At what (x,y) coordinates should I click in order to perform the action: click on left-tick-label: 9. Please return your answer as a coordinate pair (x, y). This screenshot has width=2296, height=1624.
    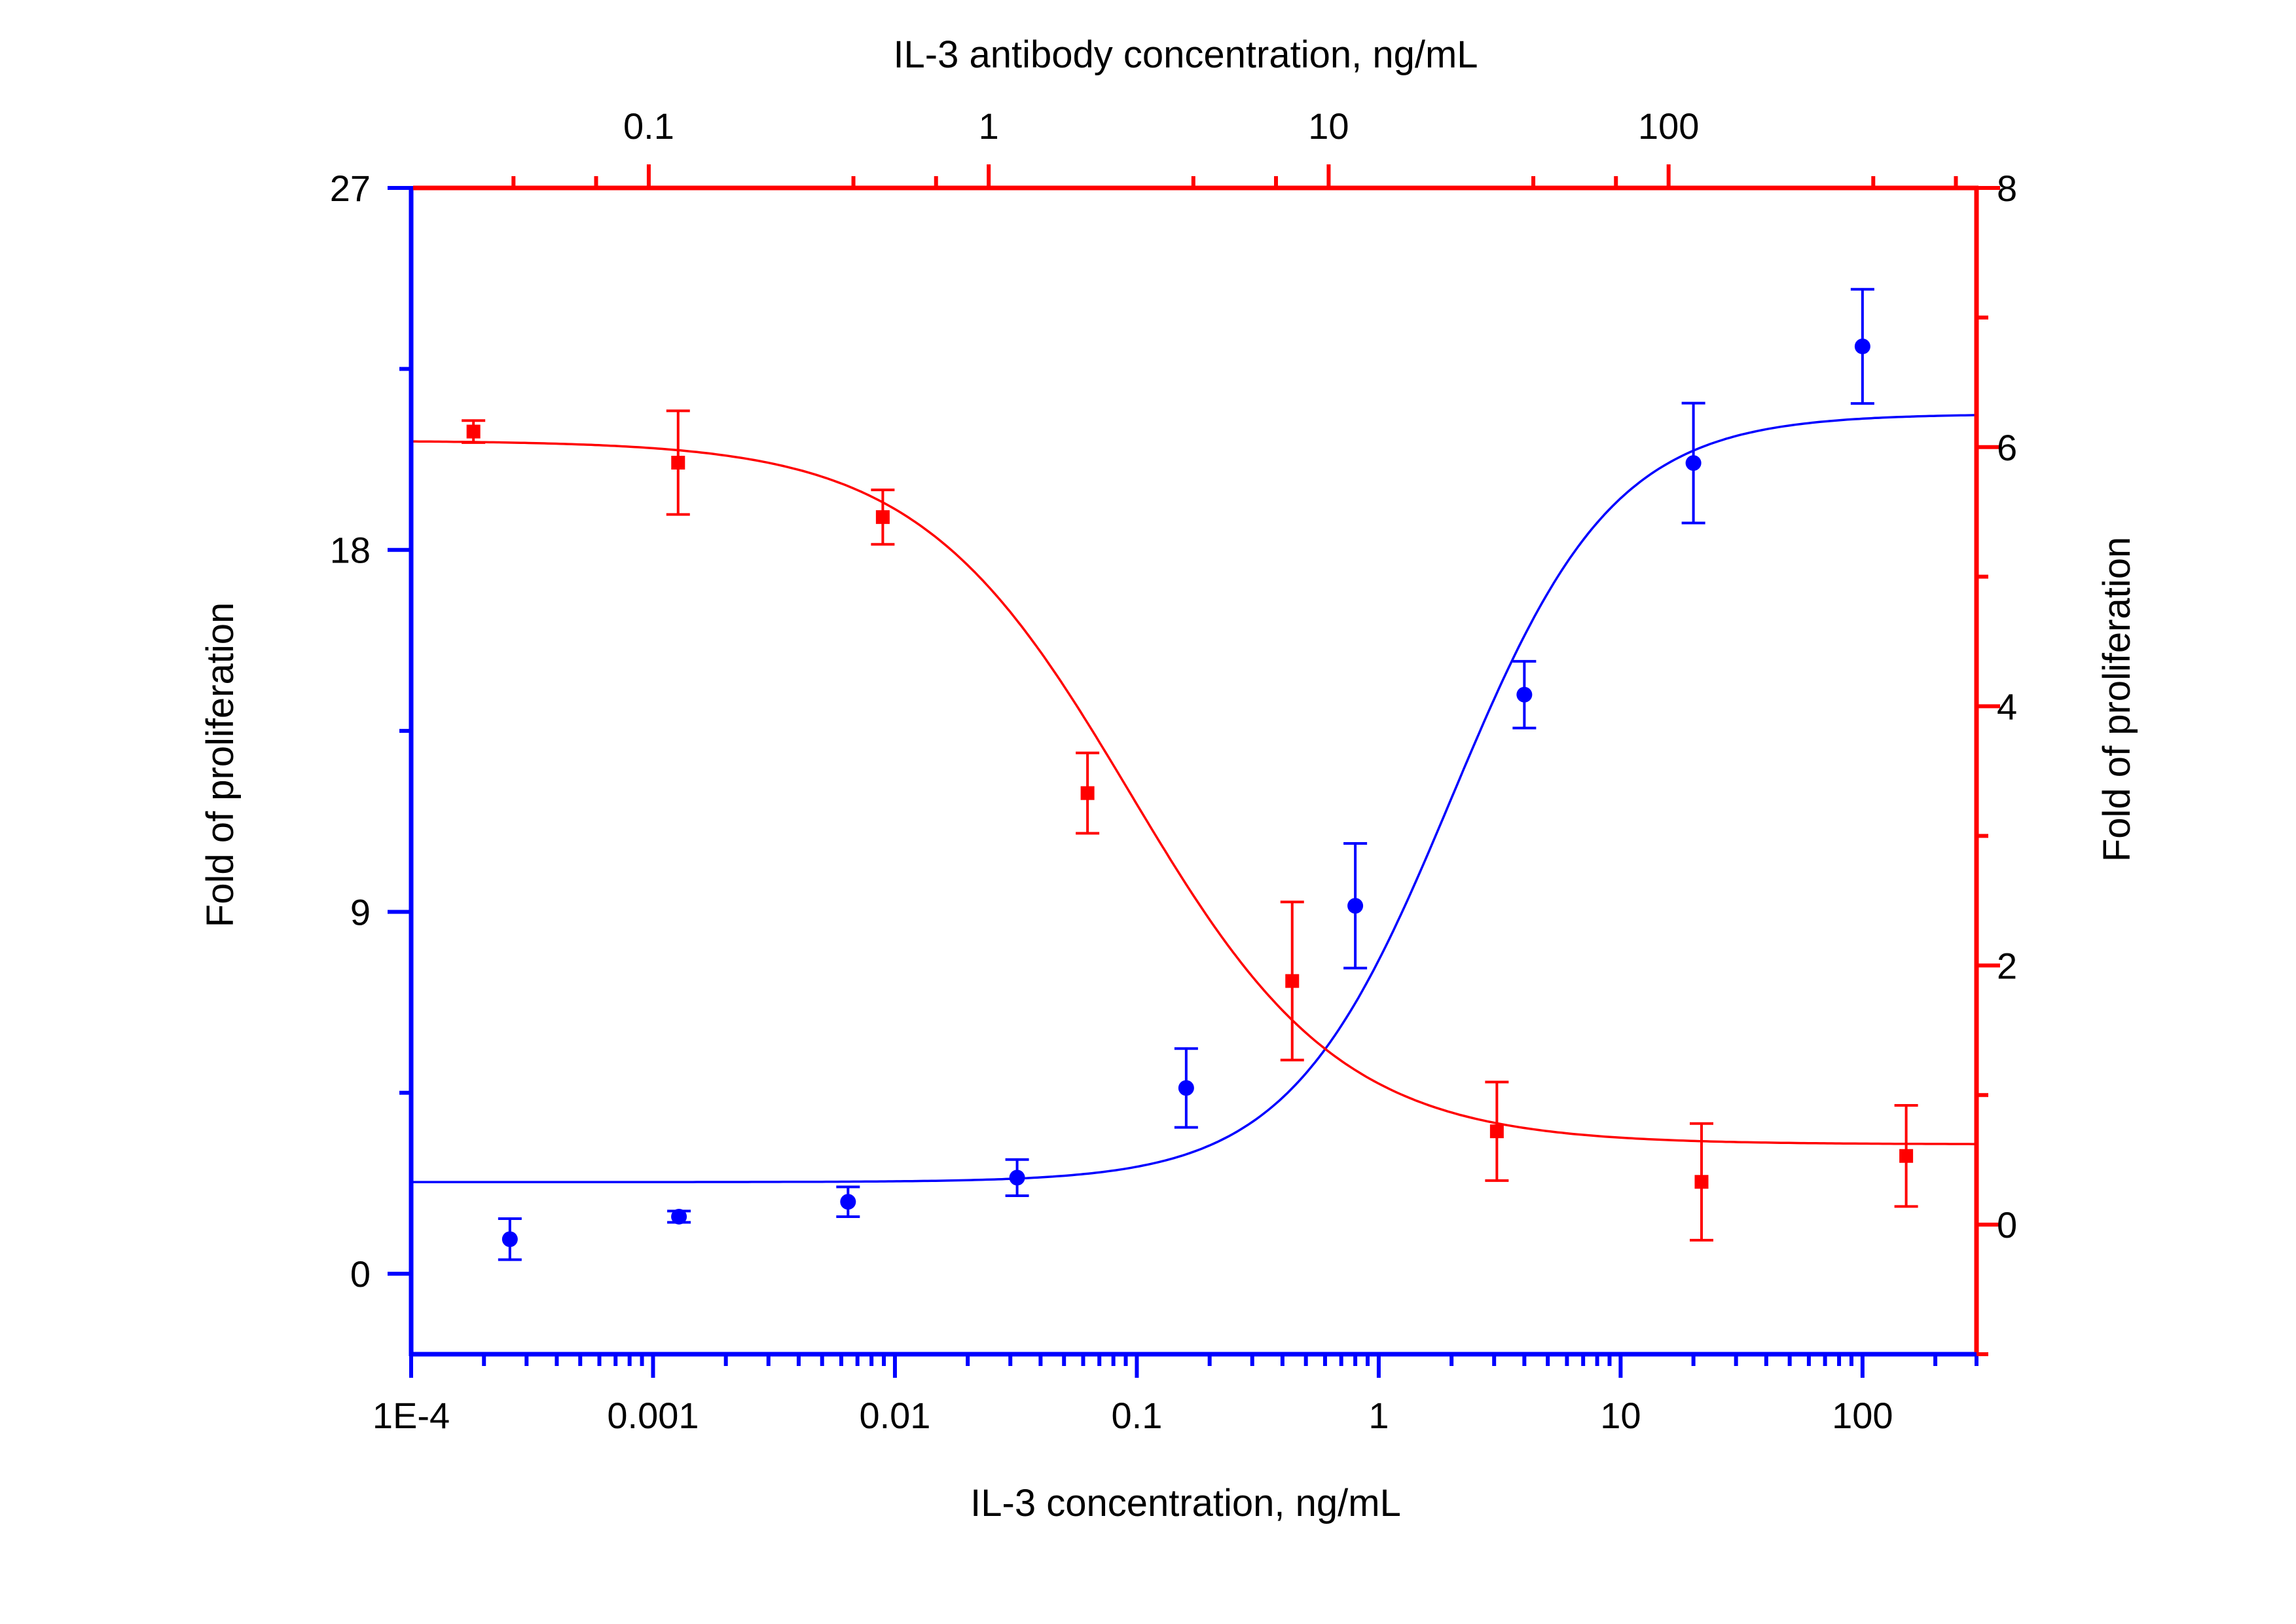
    Looking at the image, I should click on (360, 911).